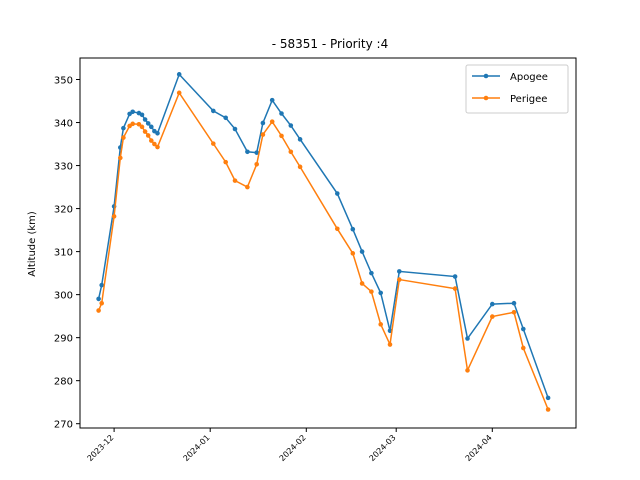  I want to click on legend-box, so click(517, 89).